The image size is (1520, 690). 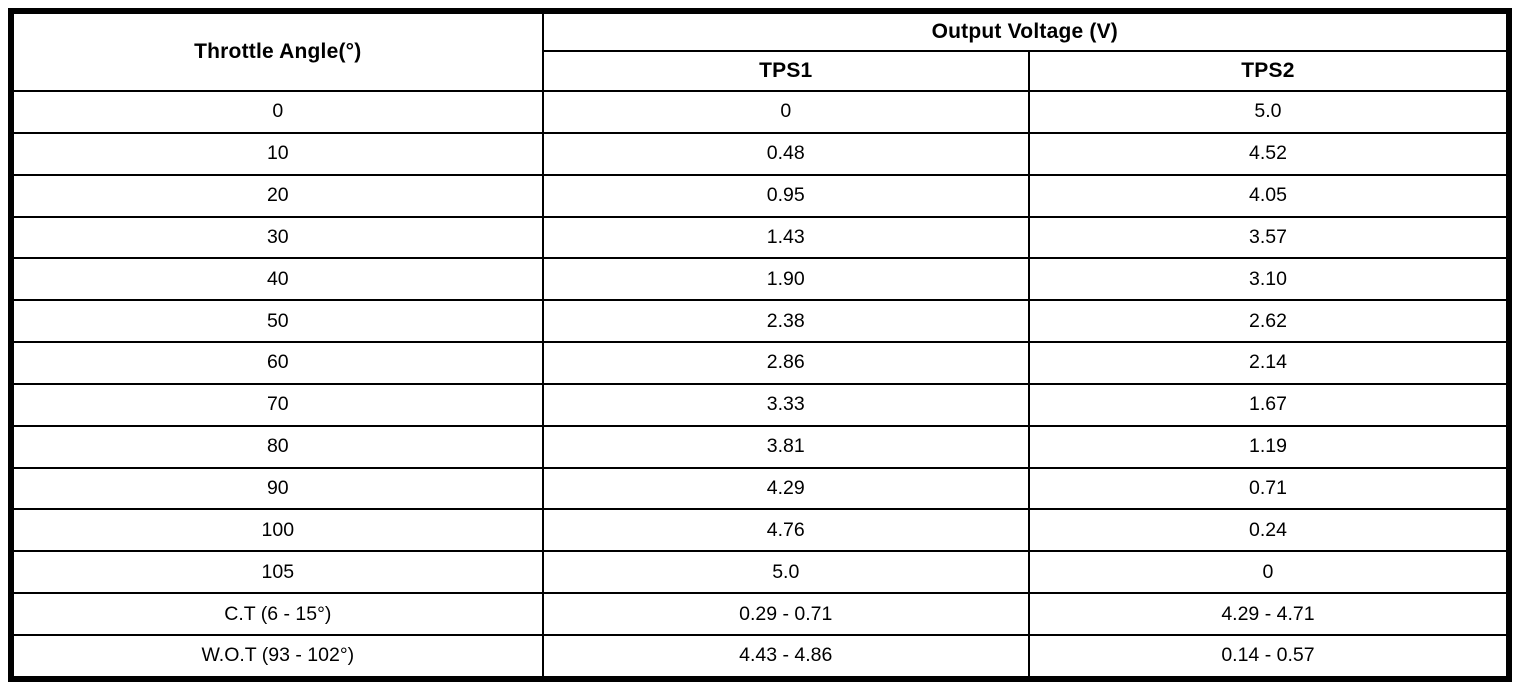 I want to click on cell-tps1: 0.29 - 0.71, so click(x=785, y=614).